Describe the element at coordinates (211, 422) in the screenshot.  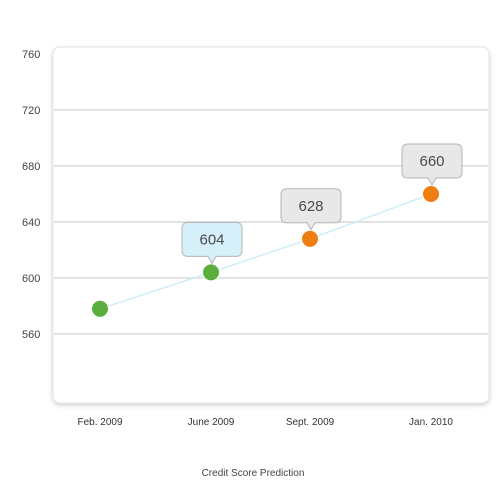
I see `x-tick-label: June 2009` at that location.